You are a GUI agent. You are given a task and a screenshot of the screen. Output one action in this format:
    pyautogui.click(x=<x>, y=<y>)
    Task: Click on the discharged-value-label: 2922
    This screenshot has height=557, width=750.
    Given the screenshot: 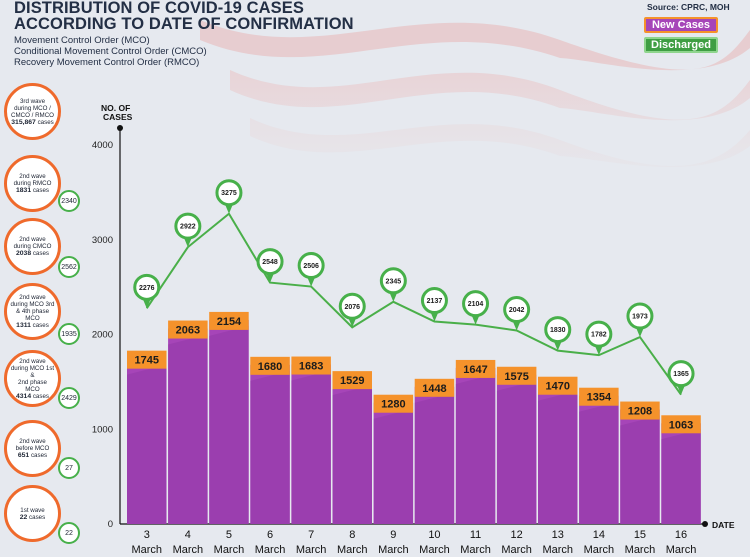 What is the action you would take?
    pyautogui.click(x=188, y=227)
    